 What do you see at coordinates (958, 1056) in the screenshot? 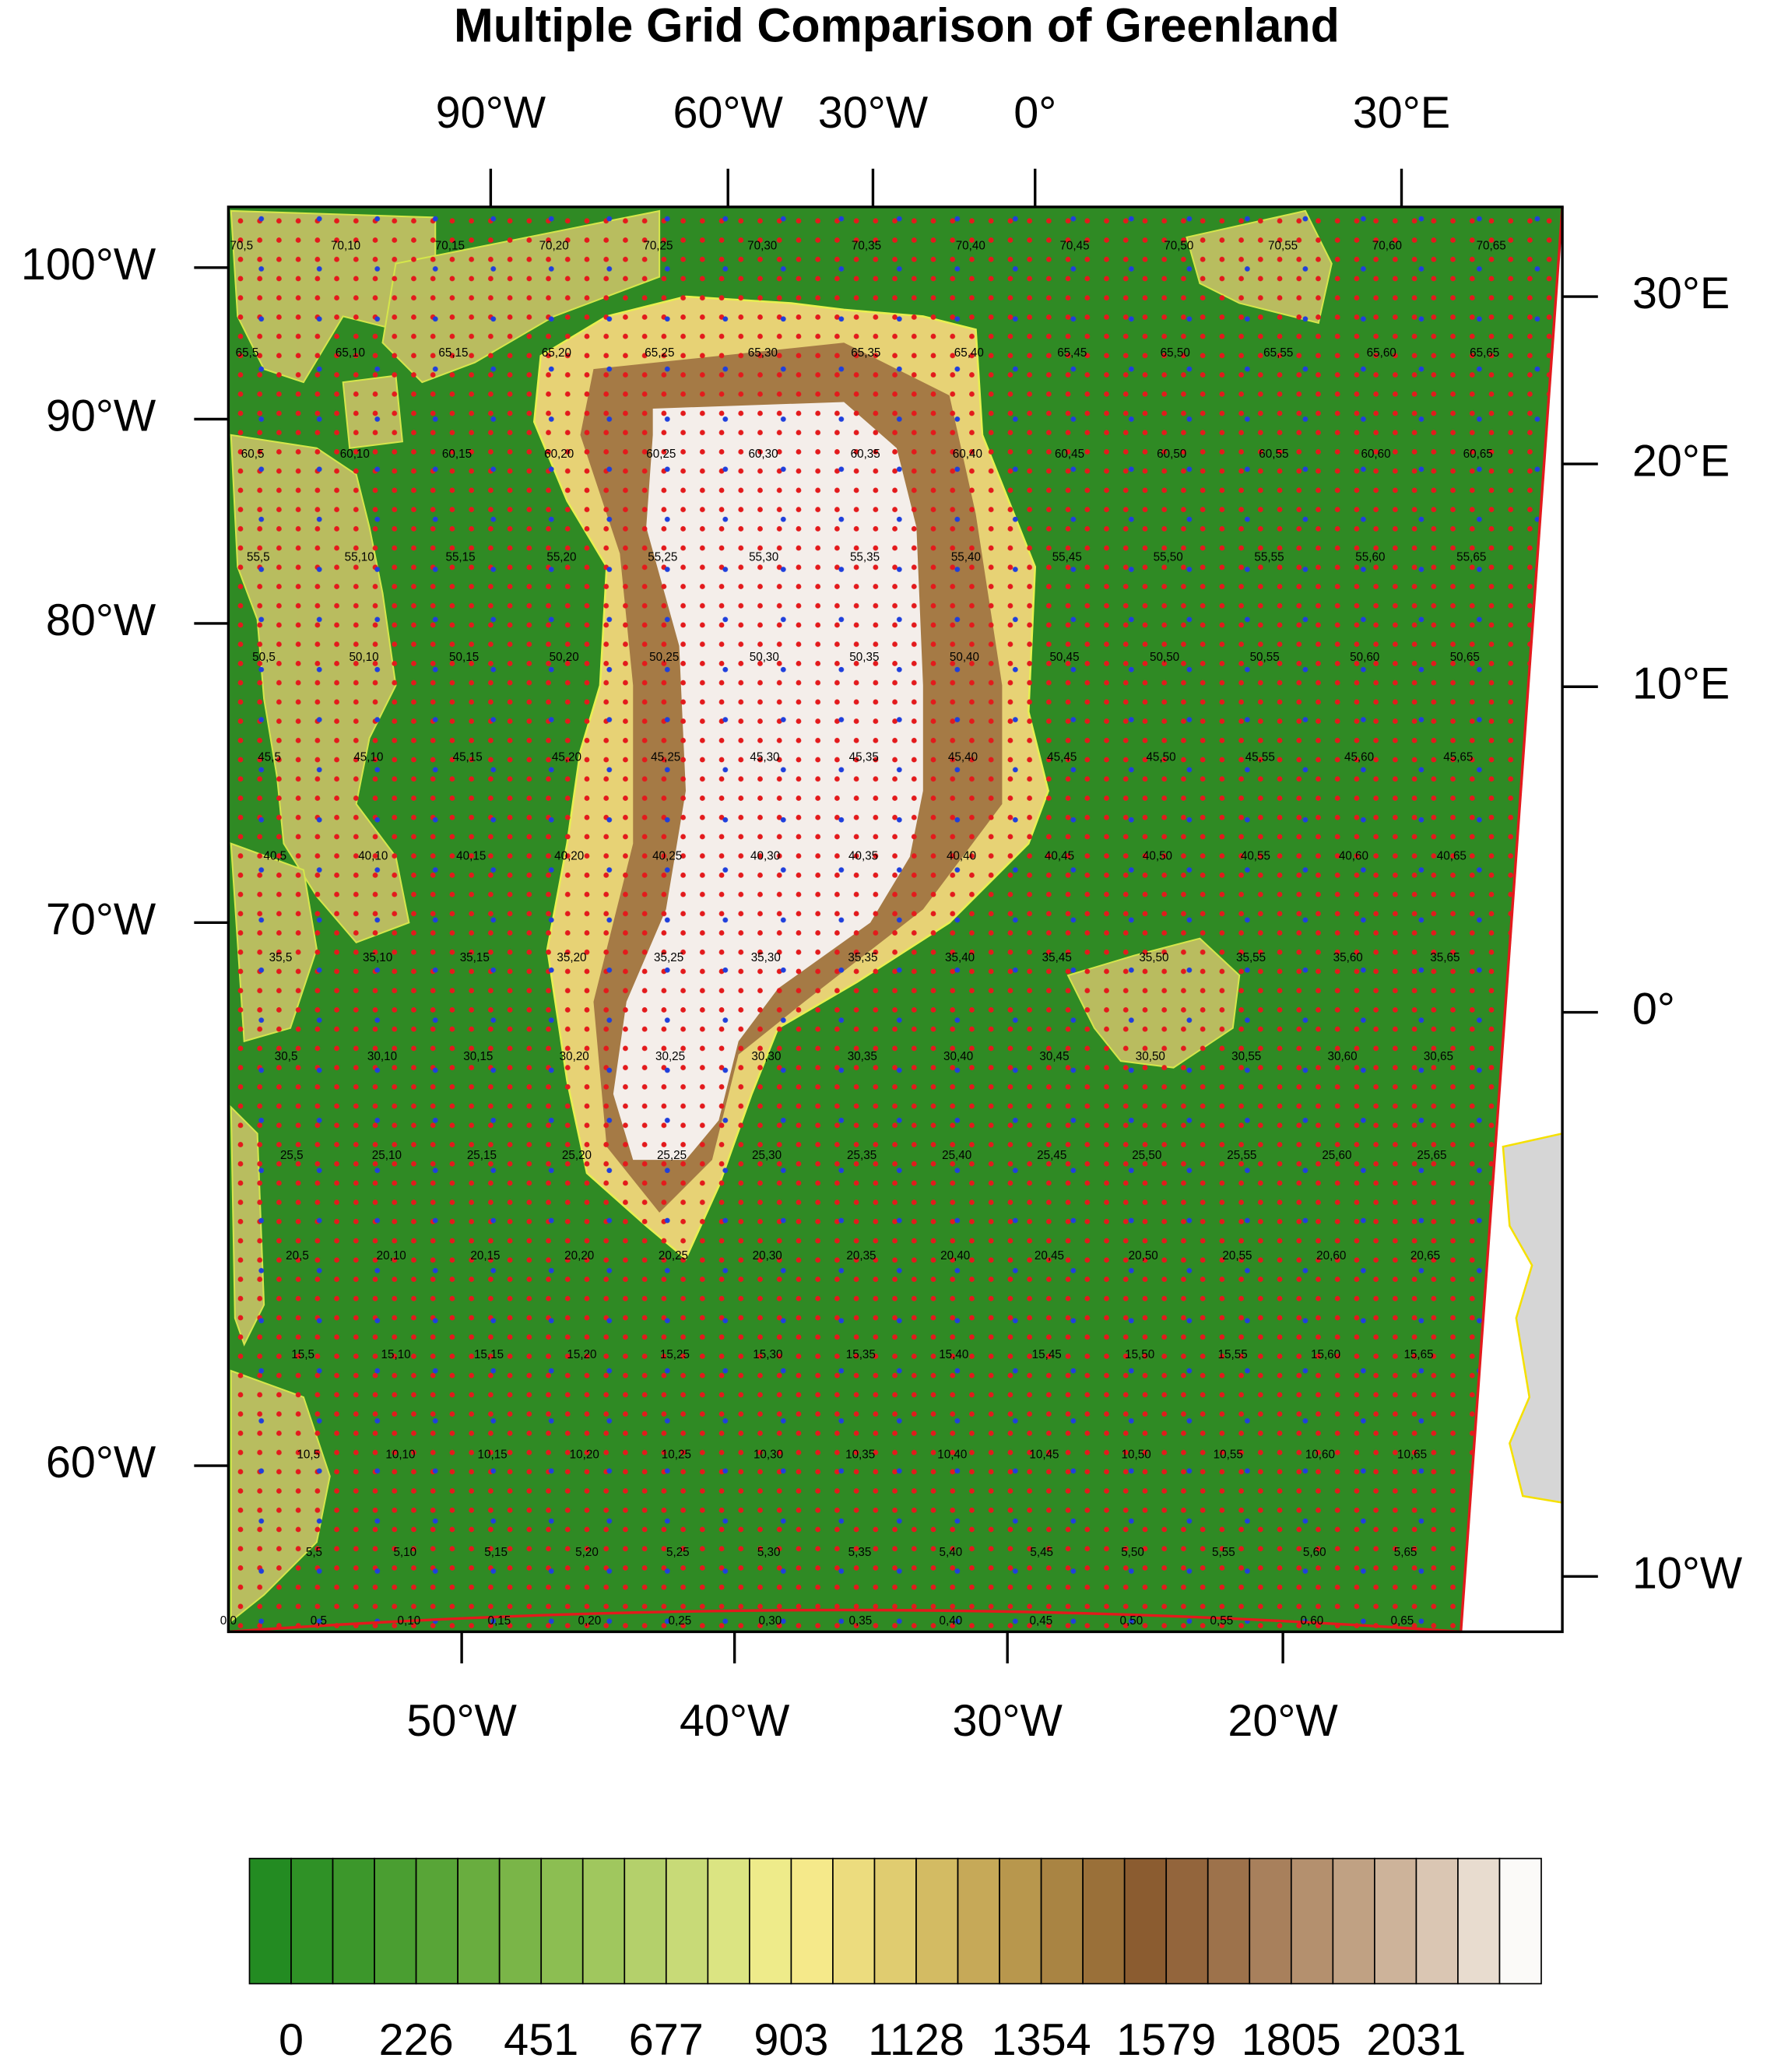
I see `grid-label: 30,40` at bounding box center [958, 1056].